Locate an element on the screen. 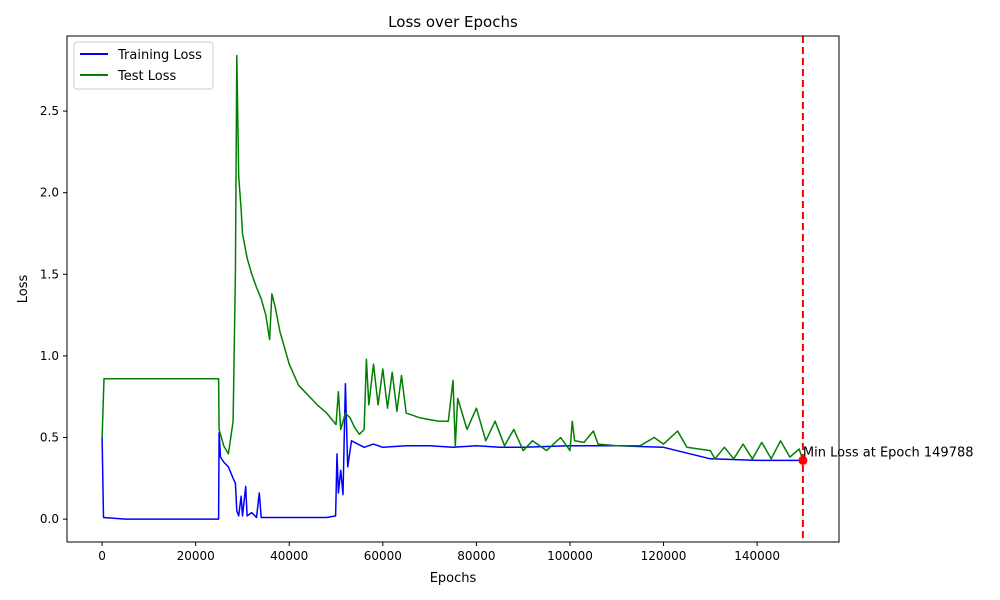  legend: Training Loss Test Loss is located at coordinates (143, 65).